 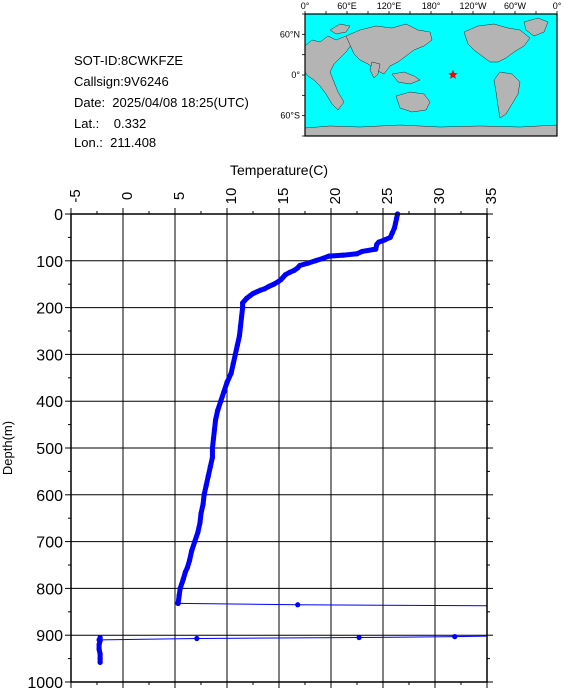 I want to click on map-ticks, so click(x=430, y=74).